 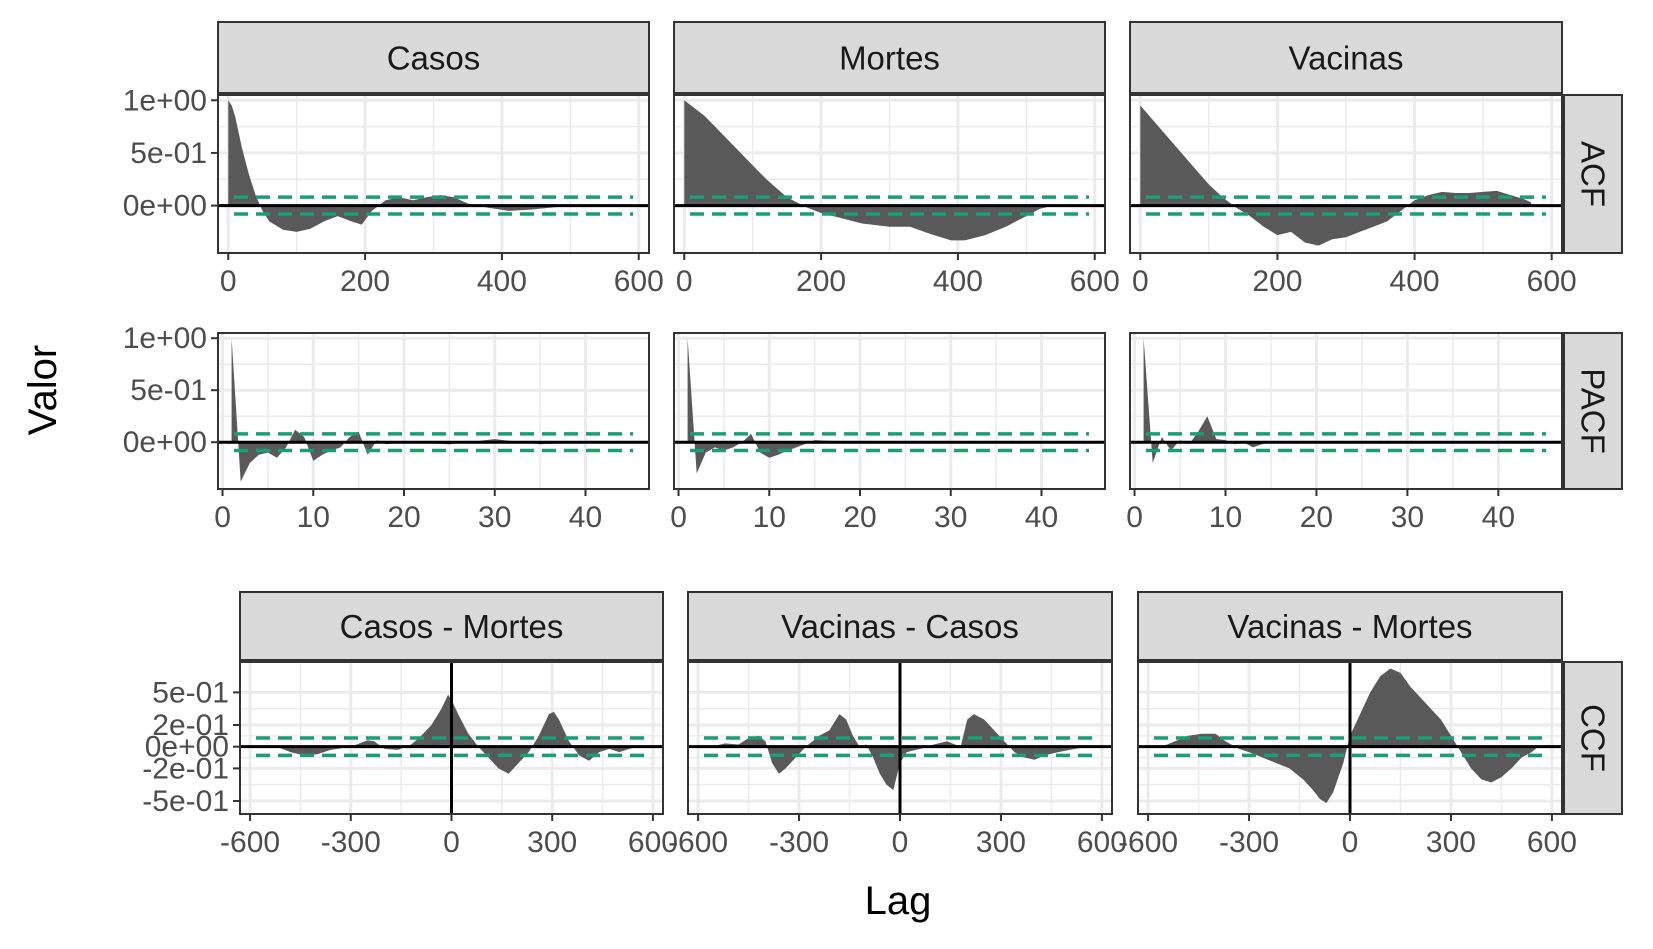 I want to click on panel-pacf-1: 0 10 20 30 40 0e+00 5e-01 1e+00, so click(x=386, y=428).